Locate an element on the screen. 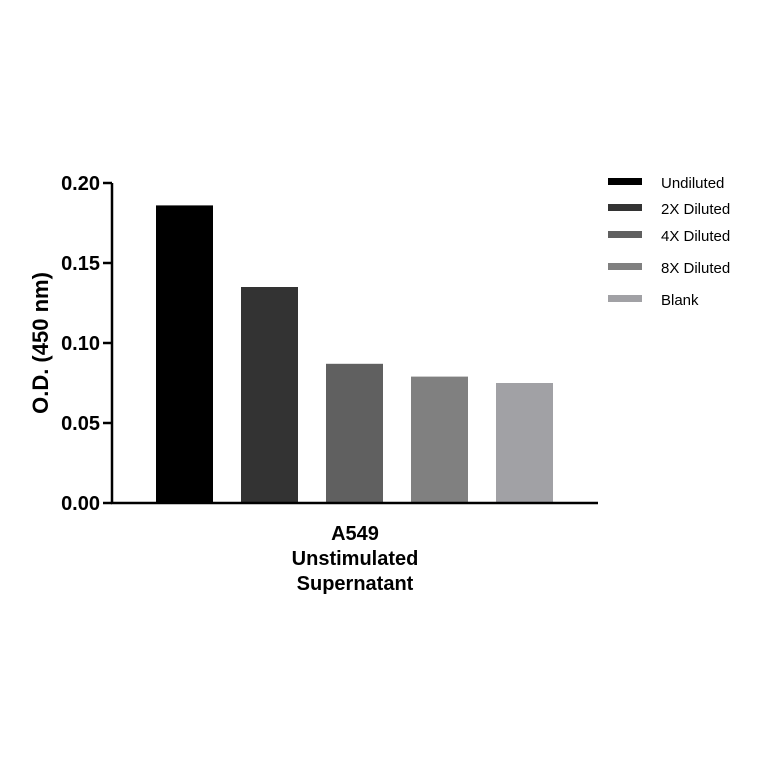  x-category-label: A549 Unstimulated Supernatant is located at coordinates (355, 559).